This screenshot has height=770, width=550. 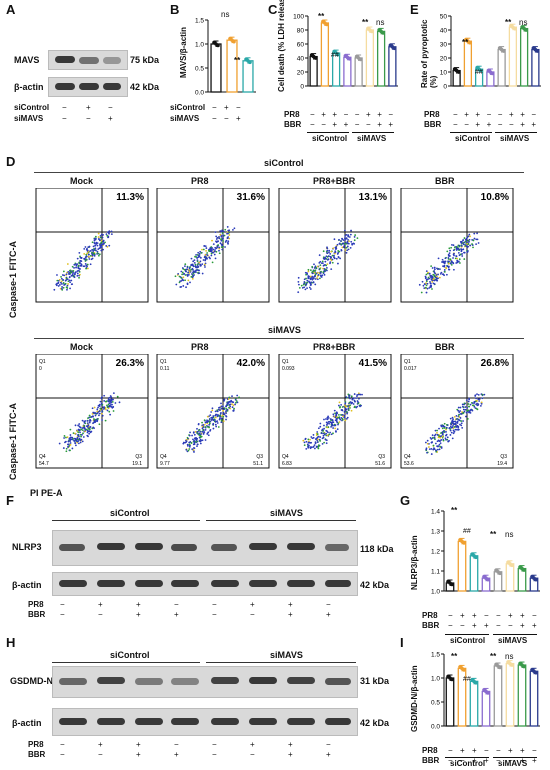 I want to click on panel-label-b: B, so click(x=175, y=9).